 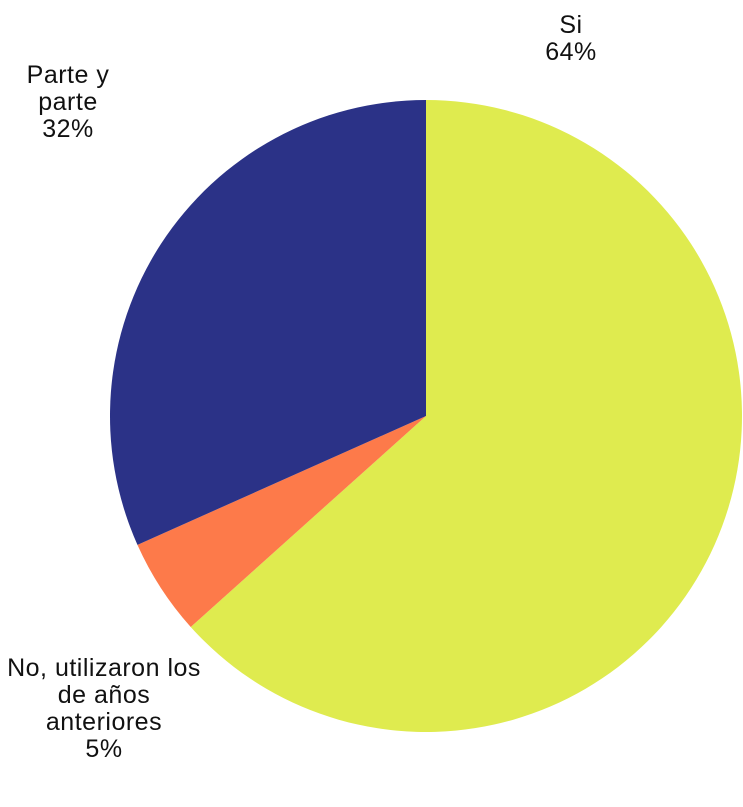 I want to click on slice-label: Si 64%, so click(x=571, y=39).